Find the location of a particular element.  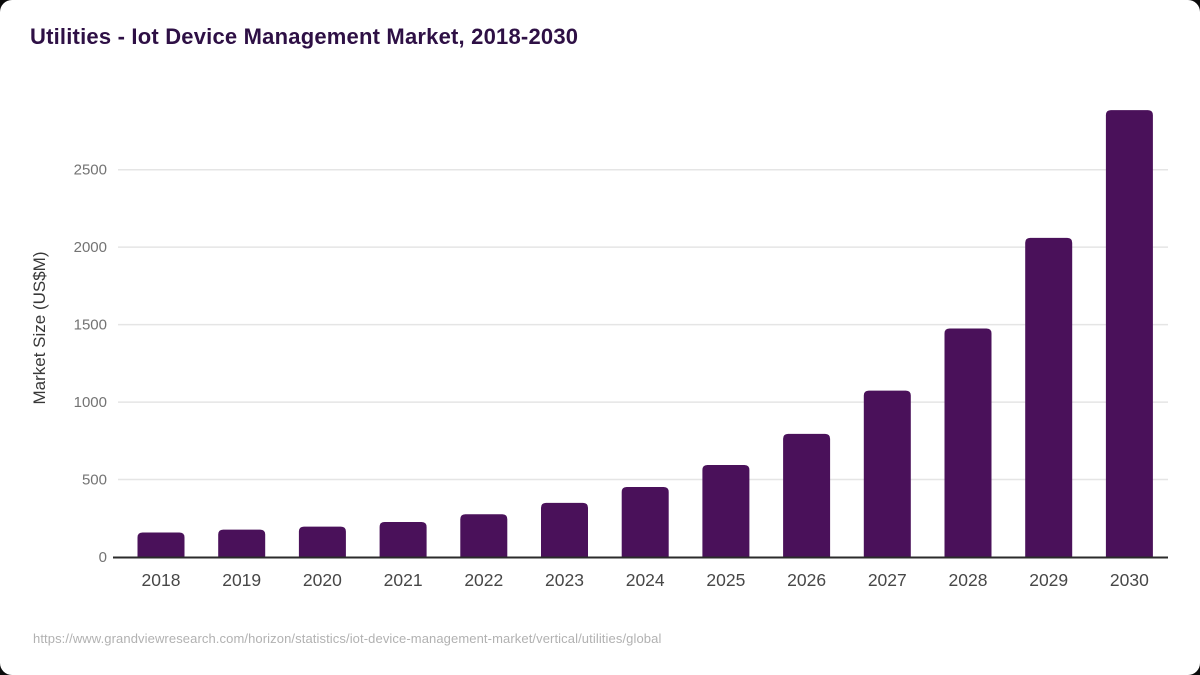

x-tick-label: 2023 is located at coordinates (564, 580).